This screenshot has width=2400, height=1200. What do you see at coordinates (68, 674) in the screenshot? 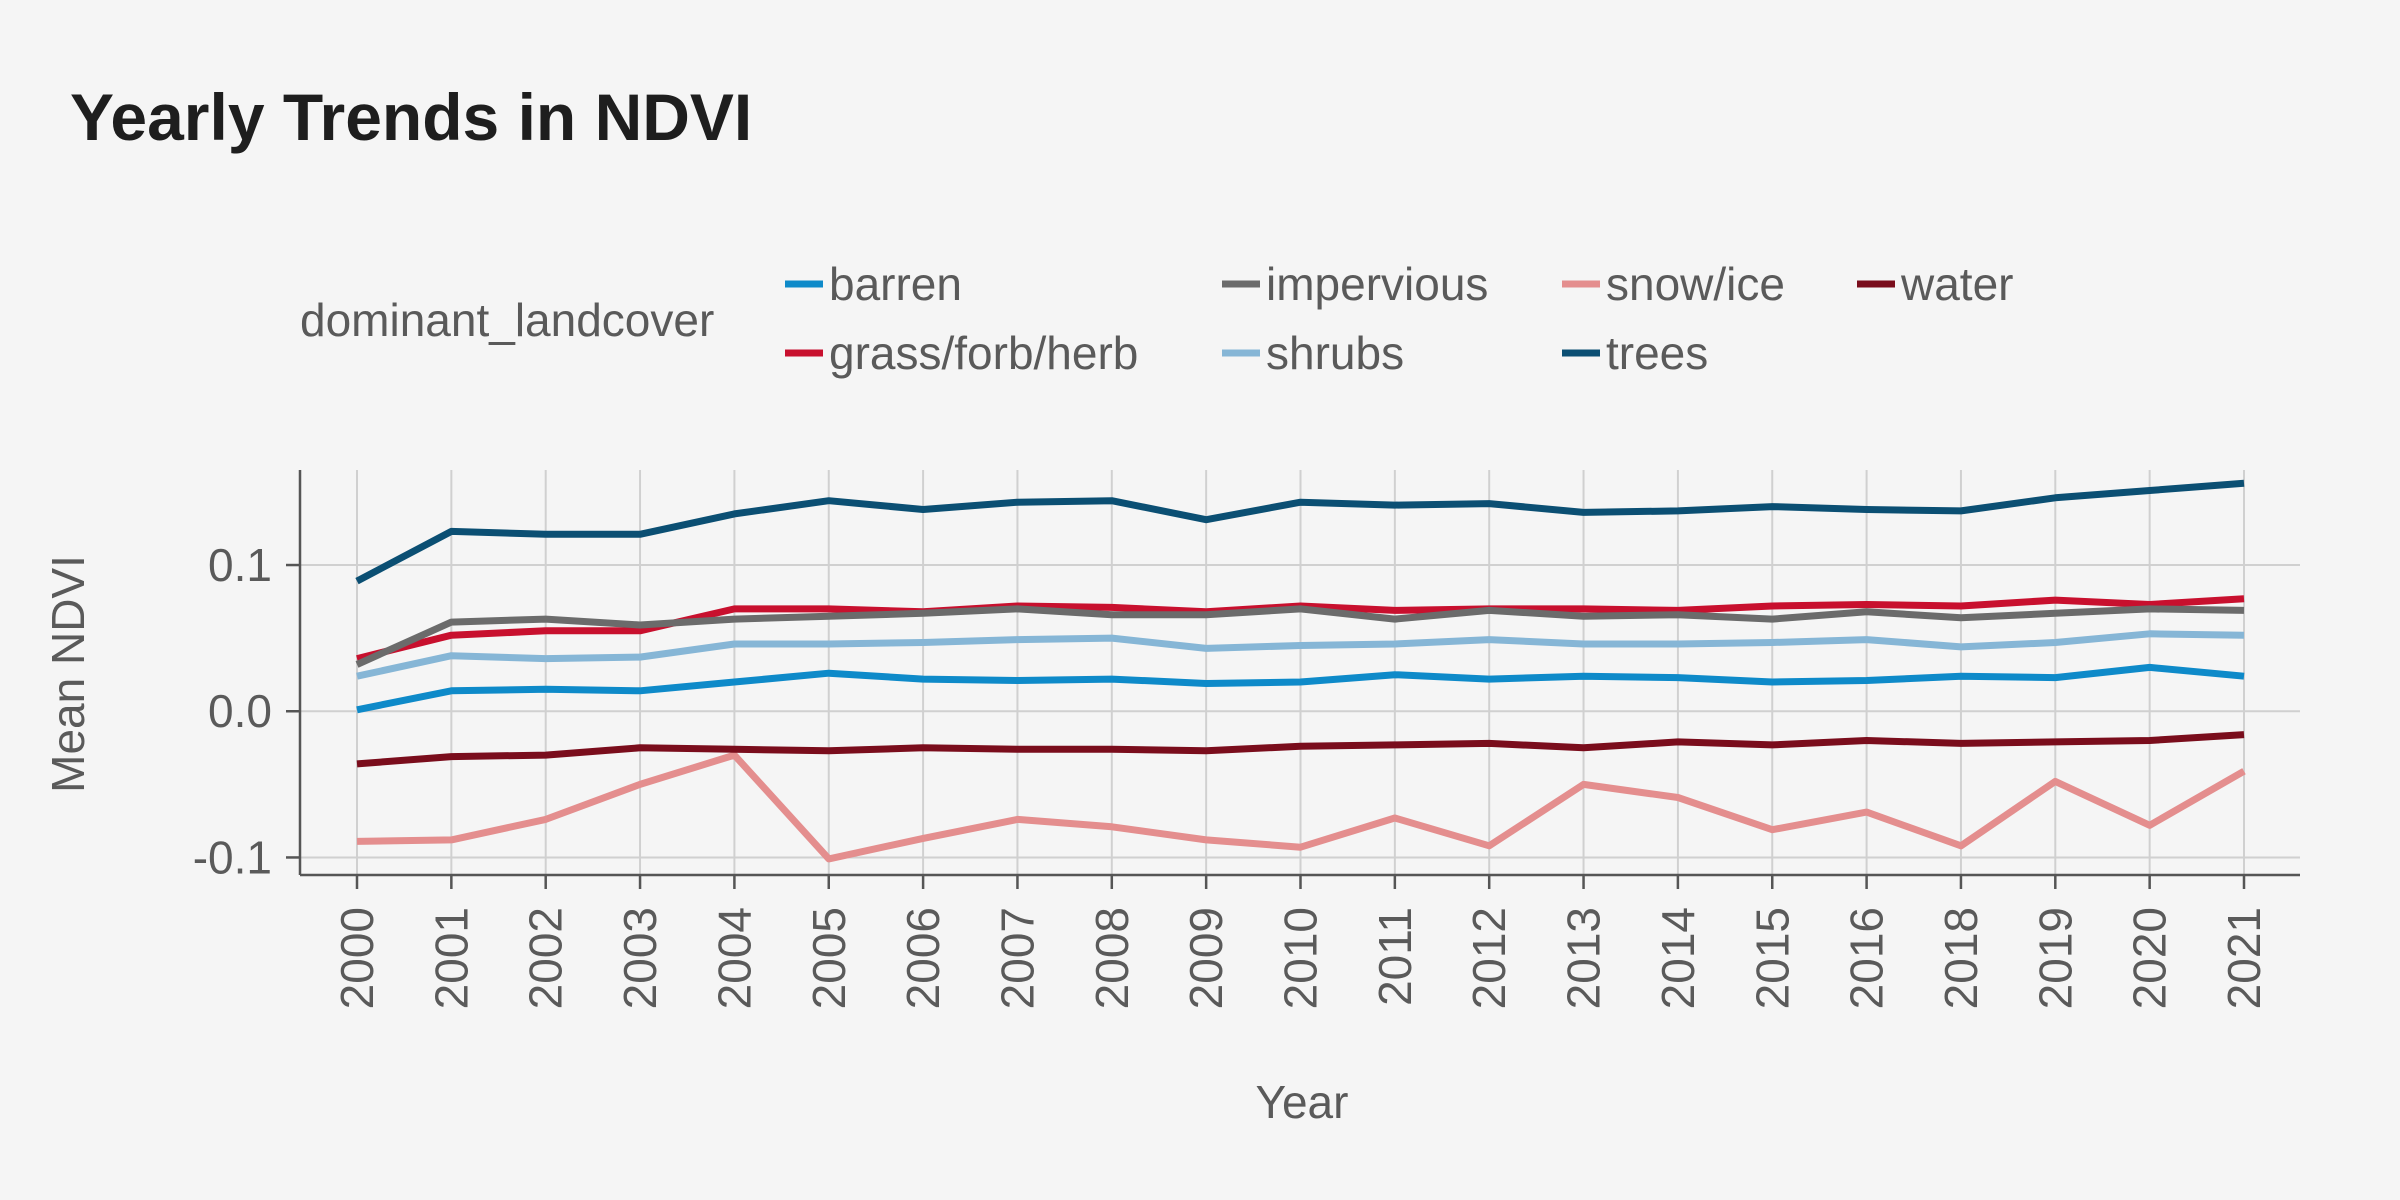
I see `y-axis-title: Mean NDVI` at bounding box center [68, 674].